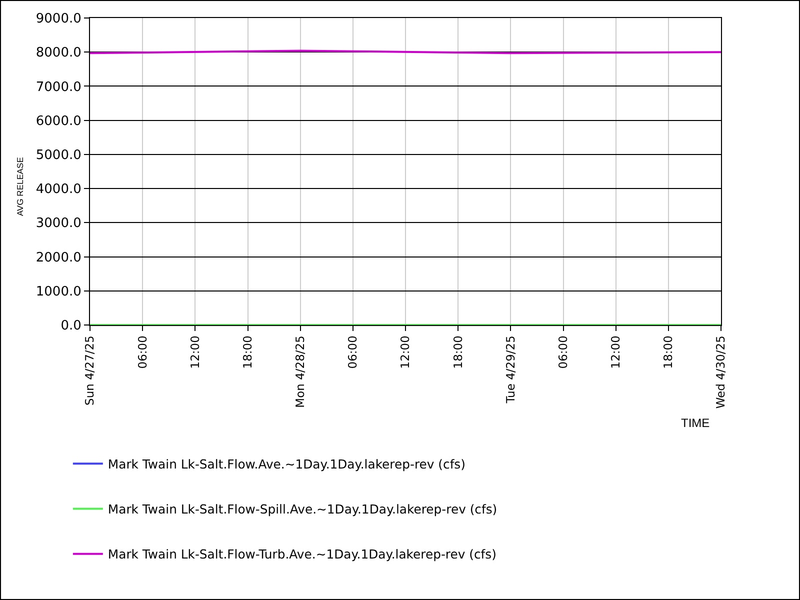 The height and width of the screenshot is (600, 800). Describe the element at coordinates (89, 371) in the screenshot. I see `x-tick-label: Sun 4/27/25` at that location.